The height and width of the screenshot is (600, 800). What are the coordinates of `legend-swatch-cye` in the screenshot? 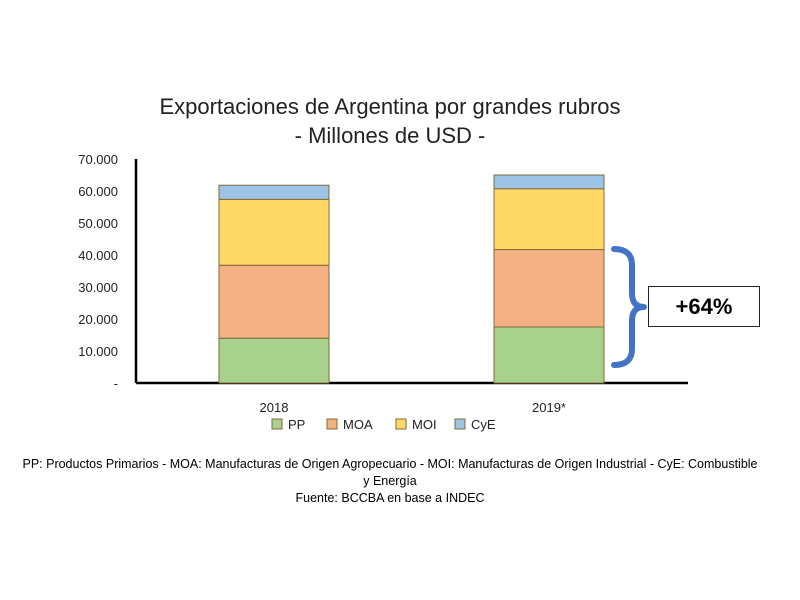 It's located at (460, 424).